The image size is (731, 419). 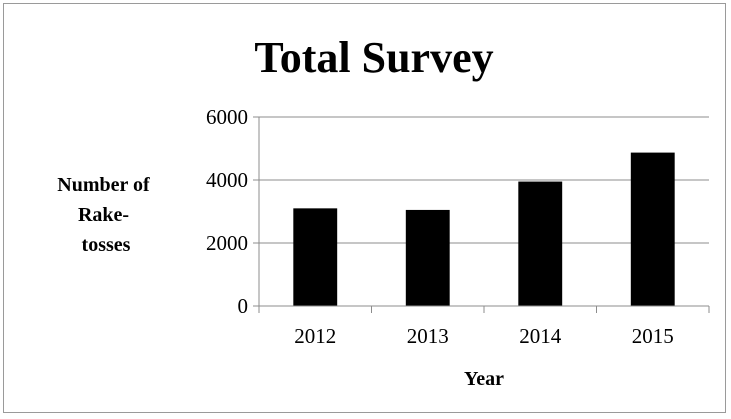 I want to click on bar-2012, so click(x=315, y=257).